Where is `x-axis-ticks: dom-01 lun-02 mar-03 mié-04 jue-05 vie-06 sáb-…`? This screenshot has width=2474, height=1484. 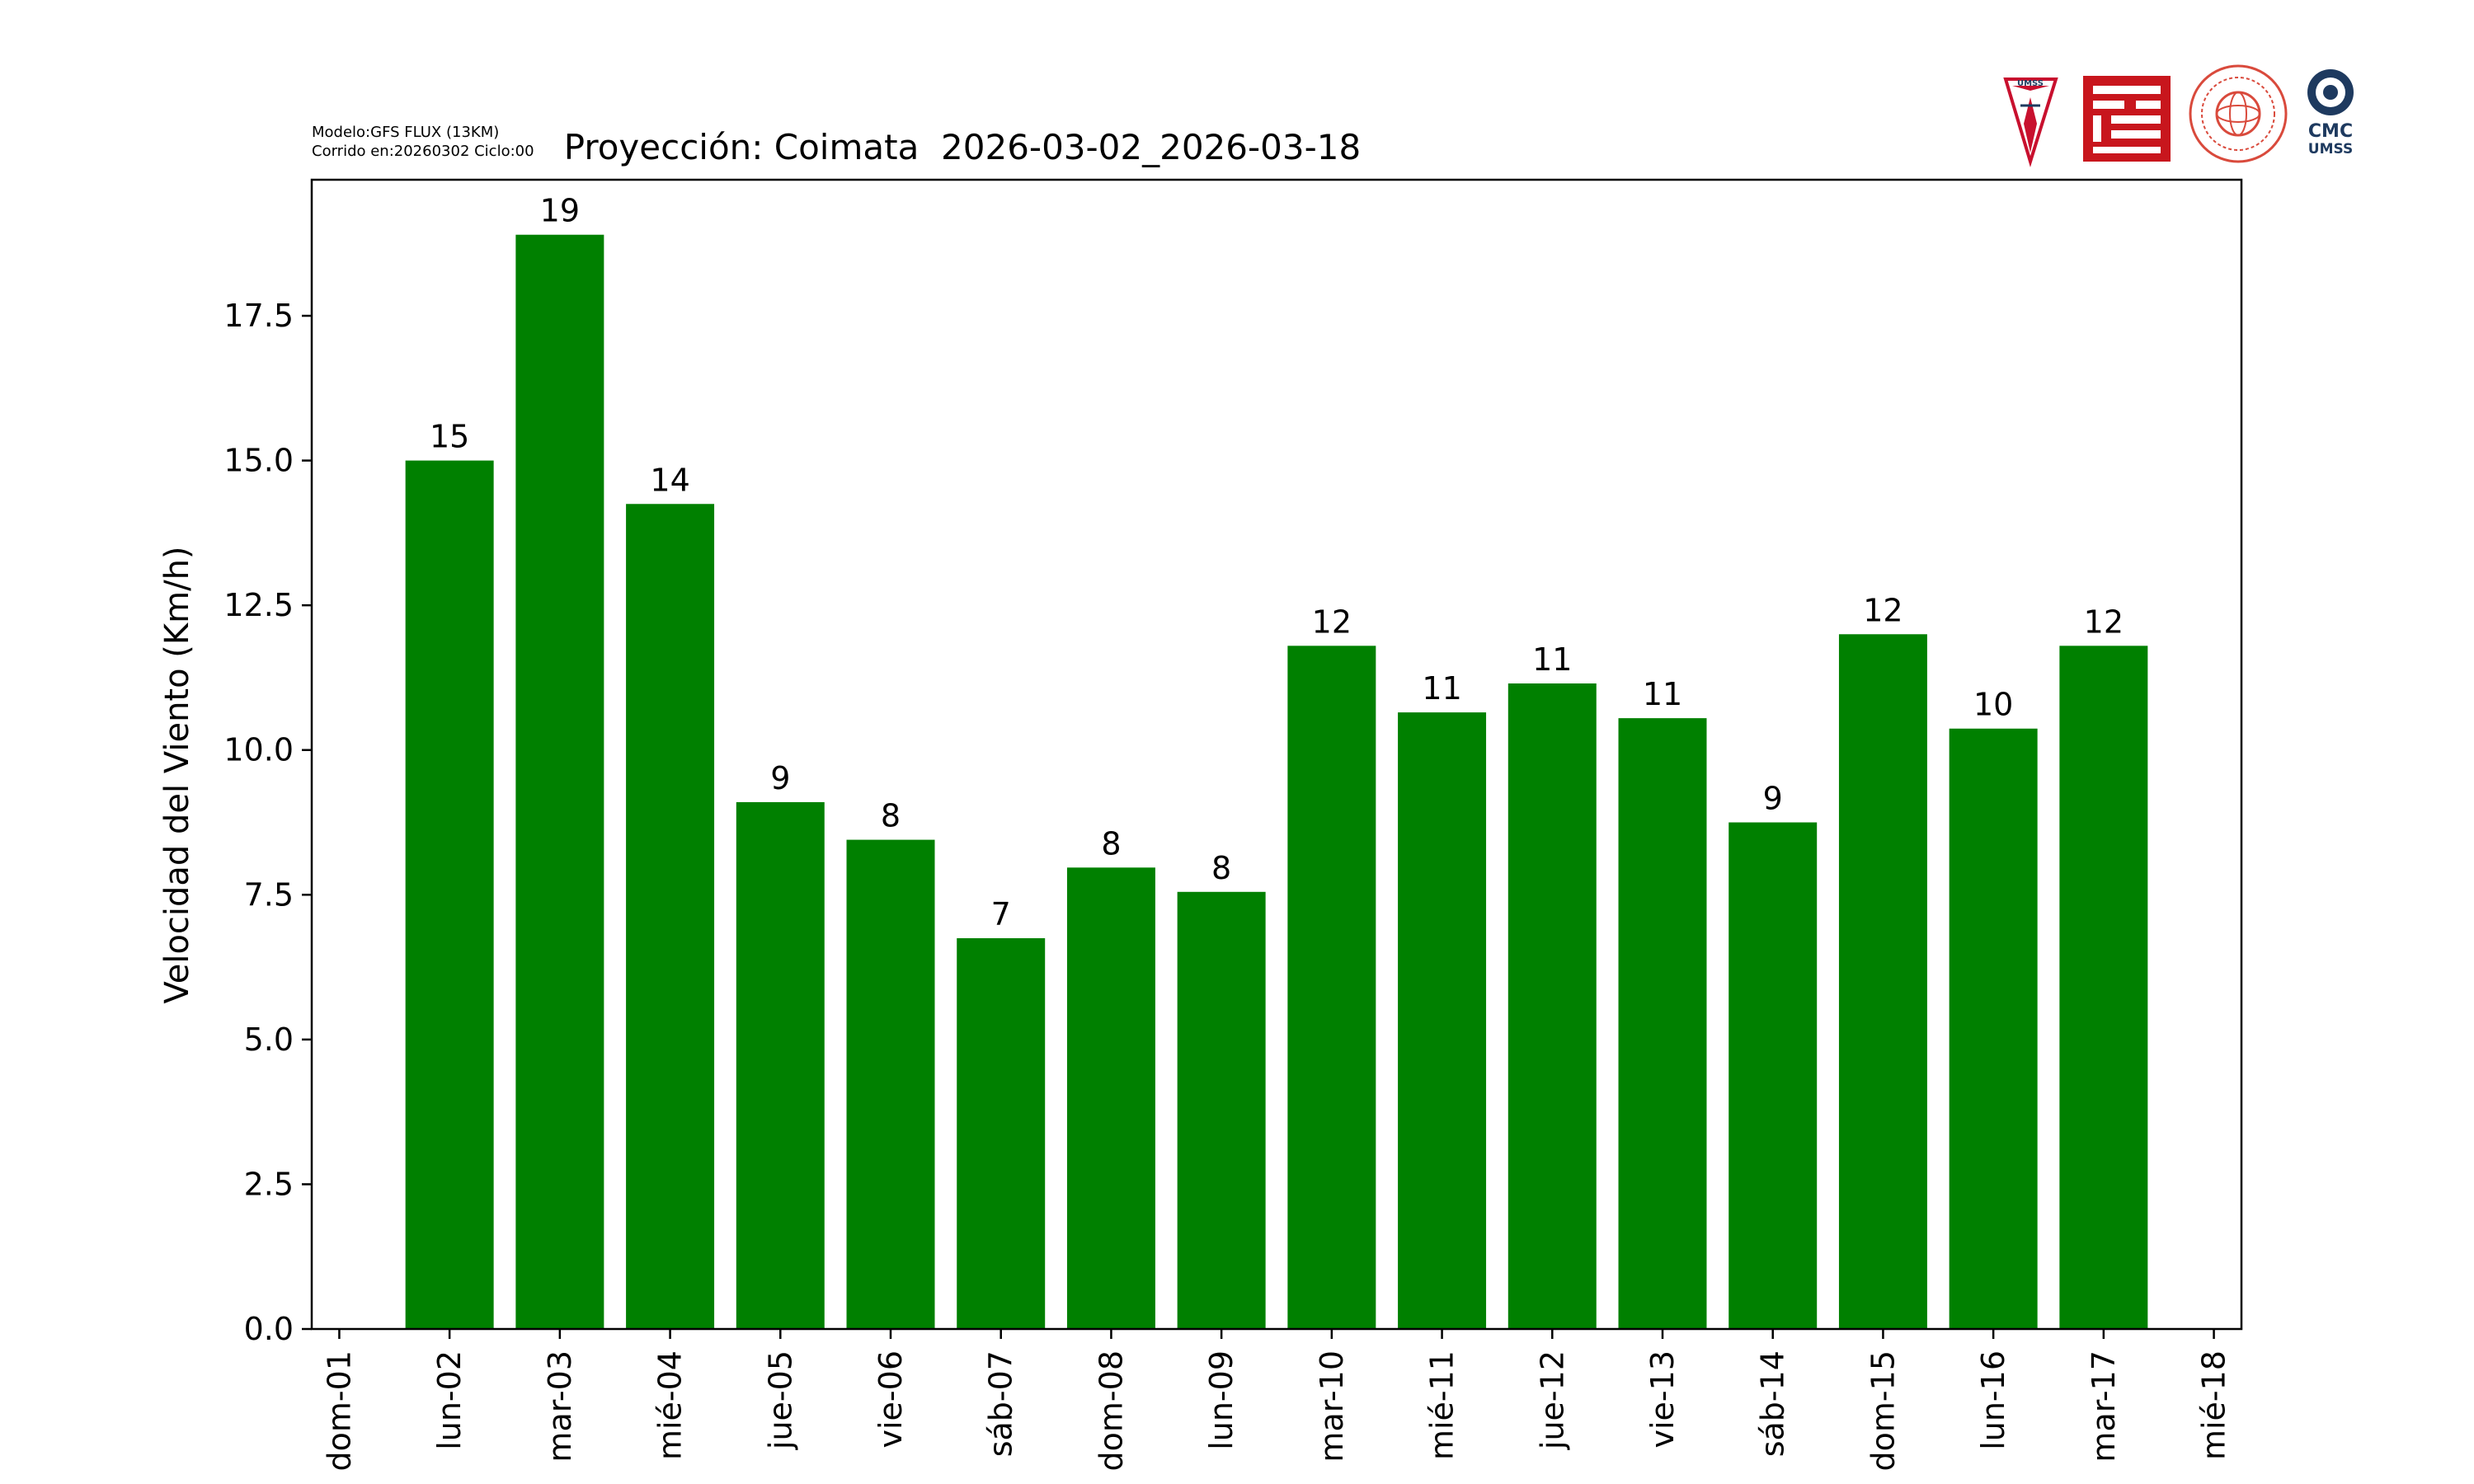
x-axis-ticks: dom-01 lun-02 mar-03 mié-04 jue-05 vie-06 sáb-… is located at coordinates (1276, 1400).